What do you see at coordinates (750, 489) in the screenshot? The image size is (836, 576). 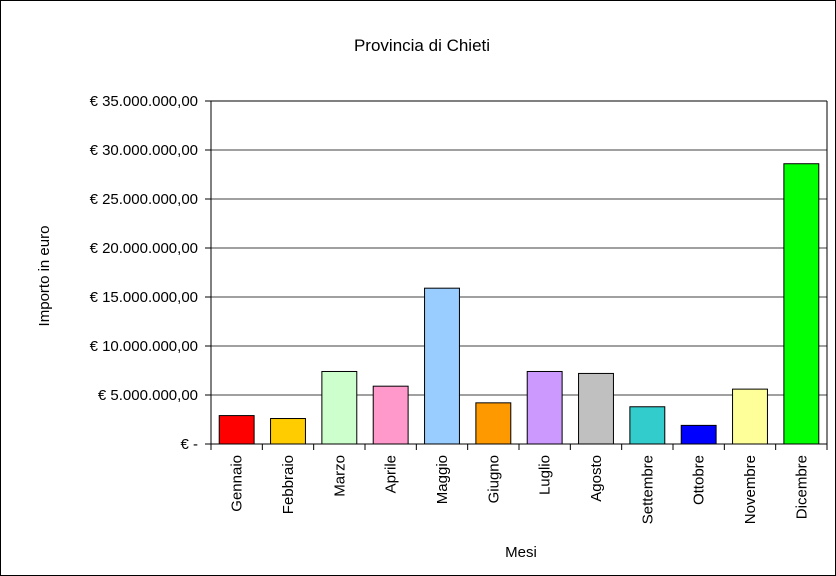 I see `x-tick-label: Novembre` at bounding box center [750, 489].